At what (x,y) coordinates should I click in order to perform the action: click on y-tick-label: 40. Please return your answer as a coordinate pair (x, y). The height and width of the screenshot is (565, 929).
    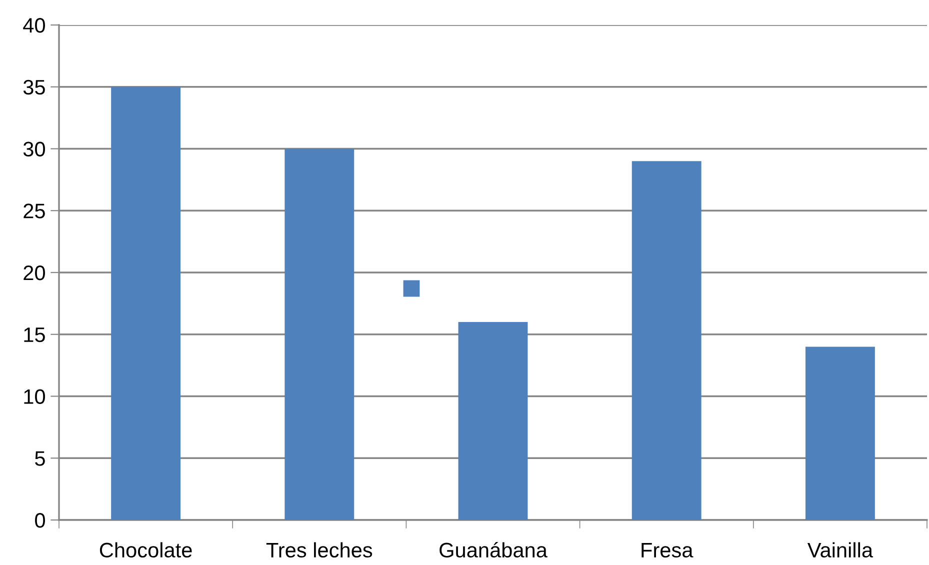
    Looking at the image, I should click on (34, 25).